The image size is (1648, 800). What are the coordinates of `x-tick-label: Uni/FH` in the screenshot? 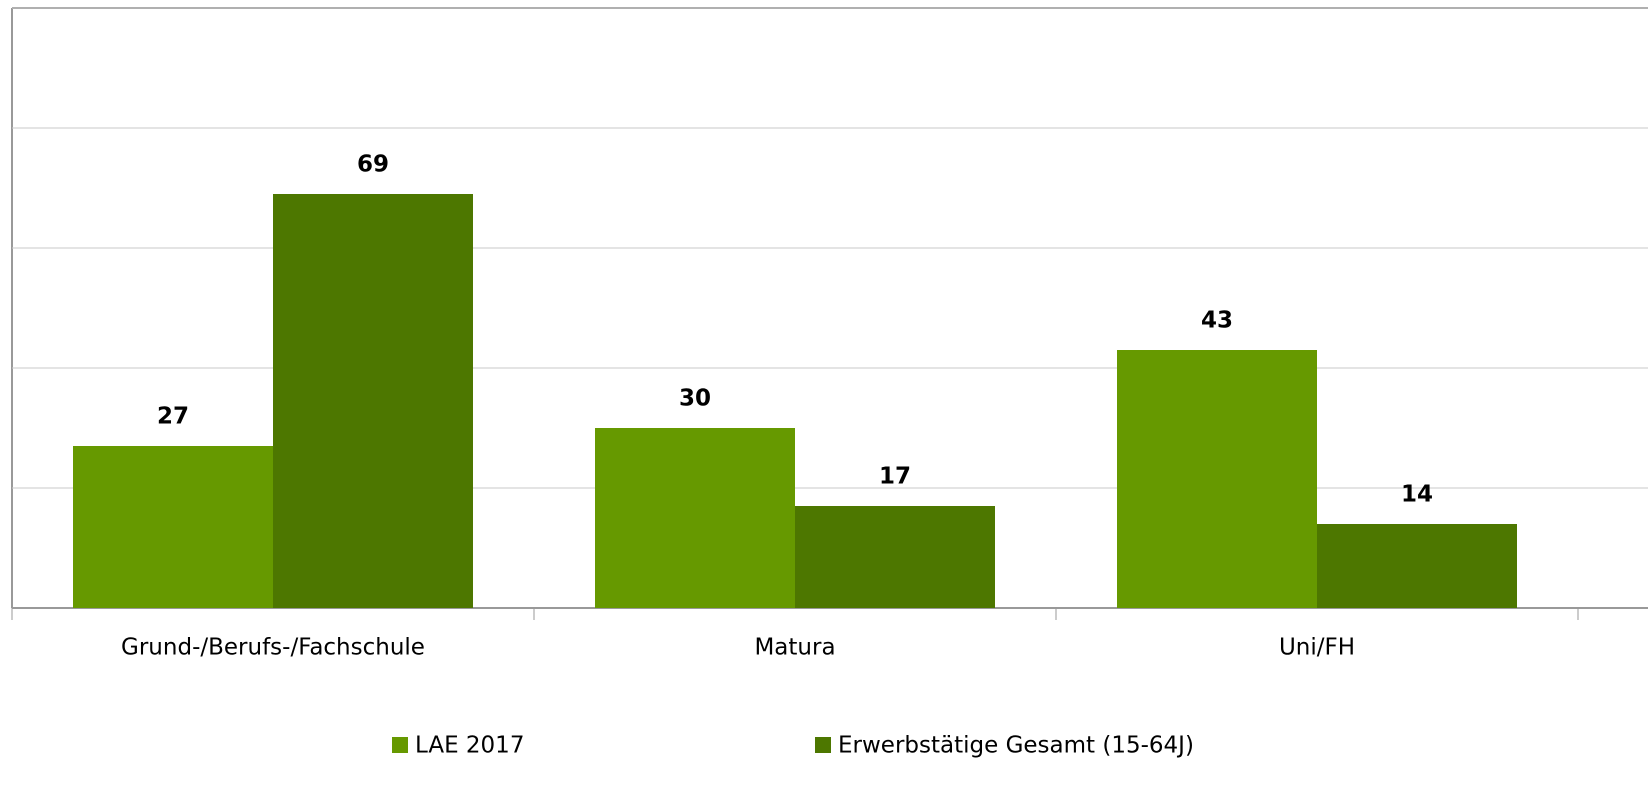 It's located at (1317, 648).